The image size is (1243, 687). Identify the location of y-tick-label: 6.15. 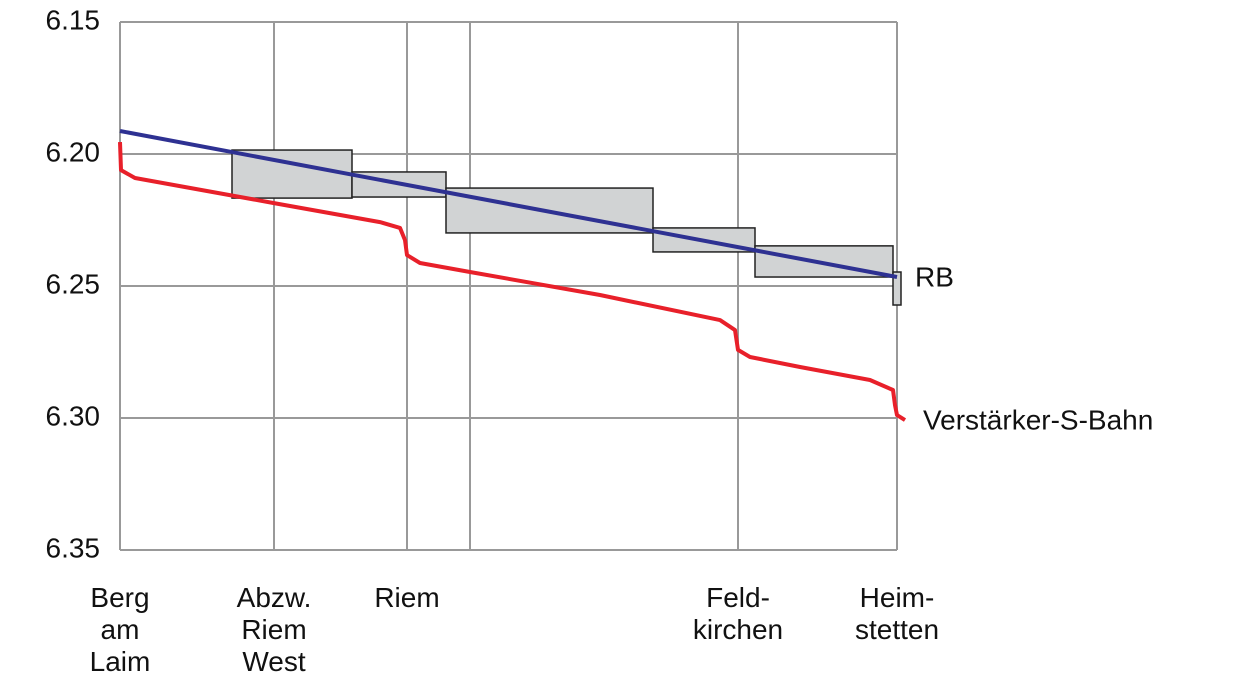
(73, 19).